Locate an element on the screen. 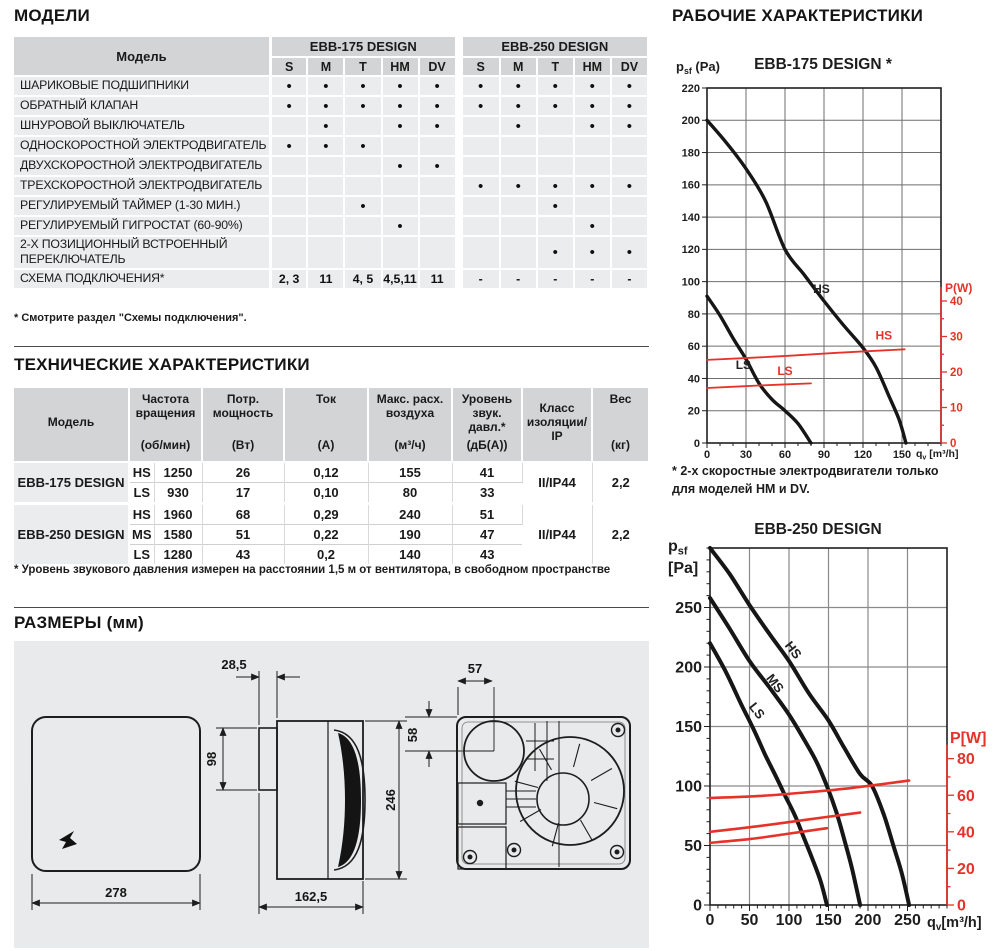 The width and height of the screenshot is (1000, 951). table-cell: Вес (кг) is located at coordinates (621, 425).